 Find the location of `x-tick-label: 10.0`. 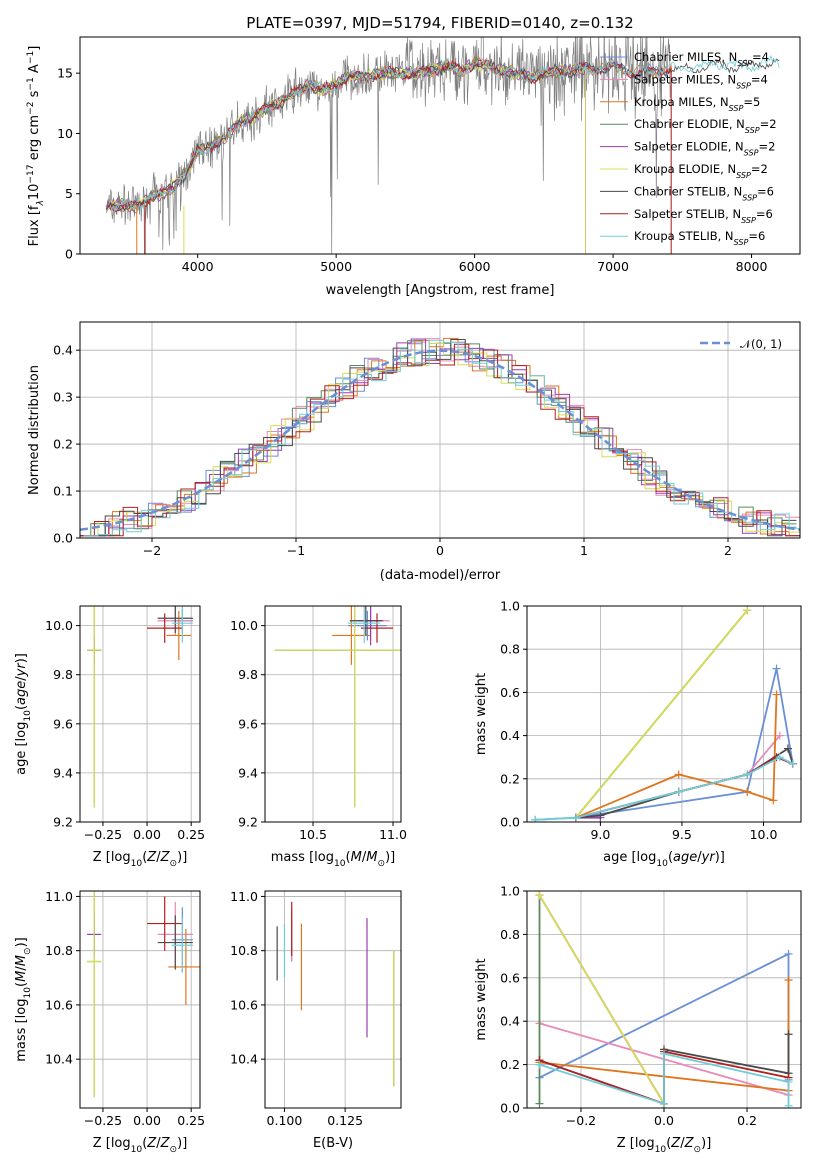

x-tick-label: 10.0 is located at coordinates (764, 834).